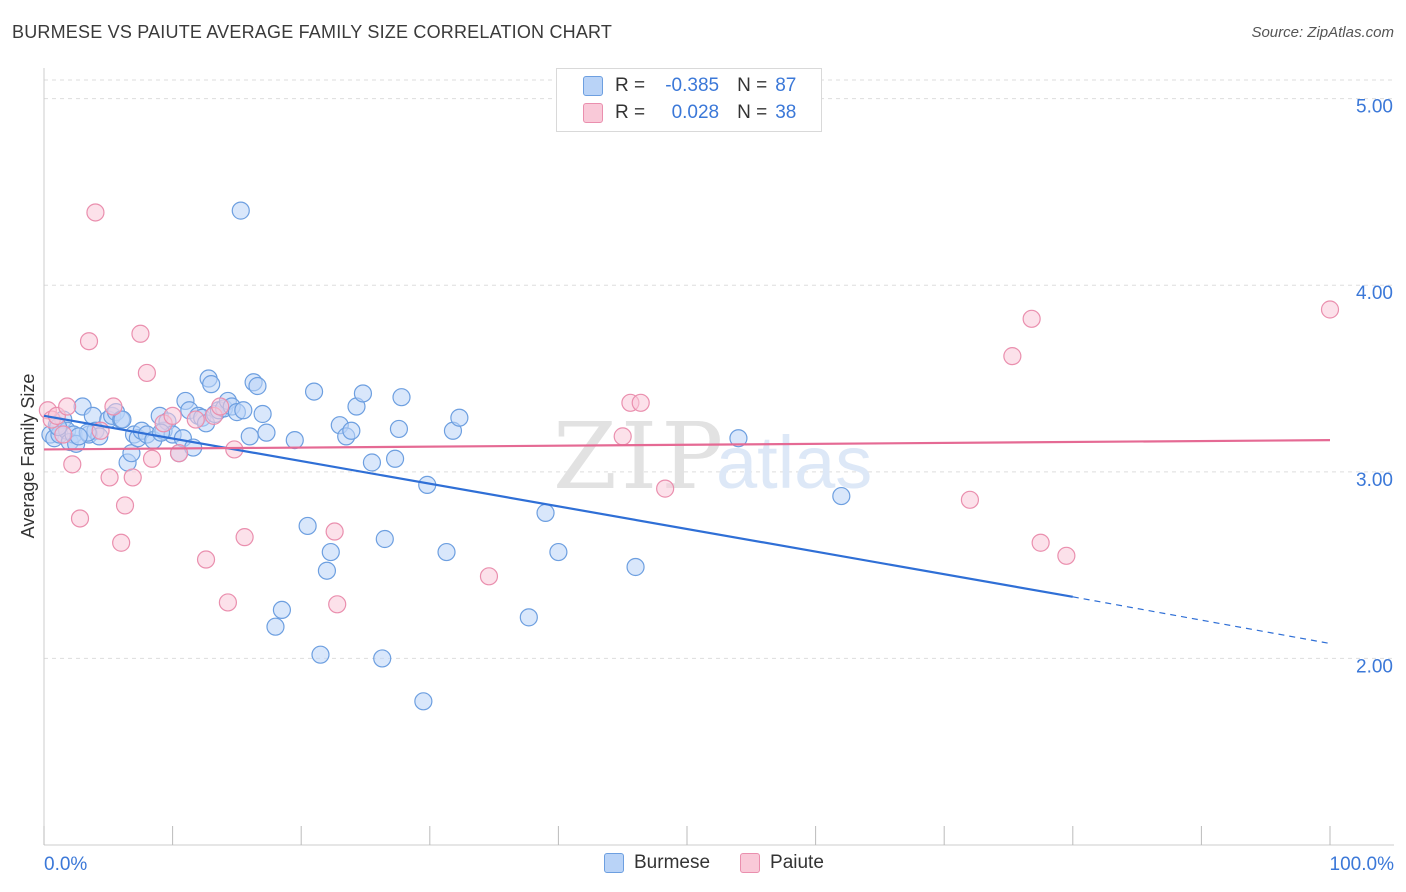  I want to click on y-tick-label: 3.00, so click(1374, 480).